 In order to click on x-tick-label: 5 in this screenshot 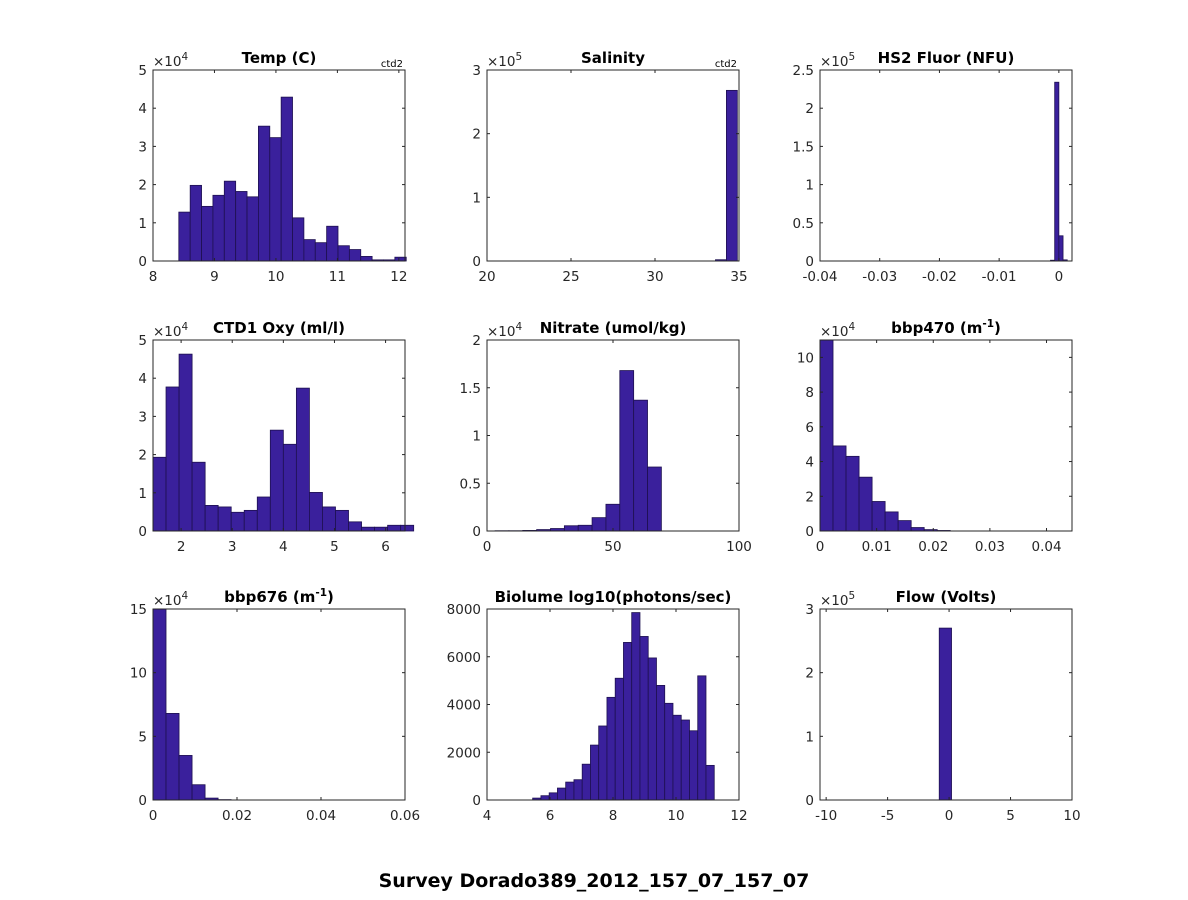, I will do `click(1010, 816)`.